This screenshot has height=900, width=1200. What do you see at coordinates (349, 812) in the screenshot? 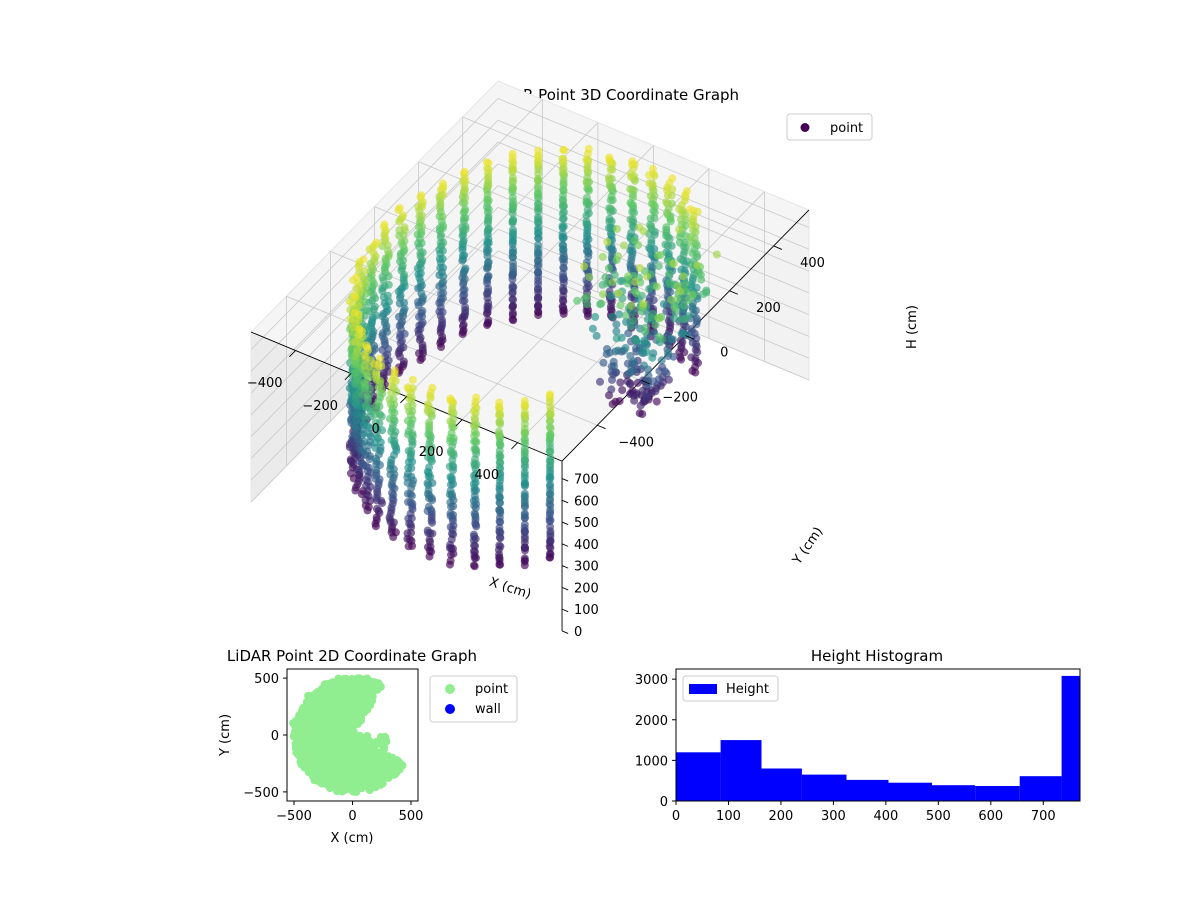
I see `chart2d-x-ticks: −500 0 500` at bounding box center [349, 812].